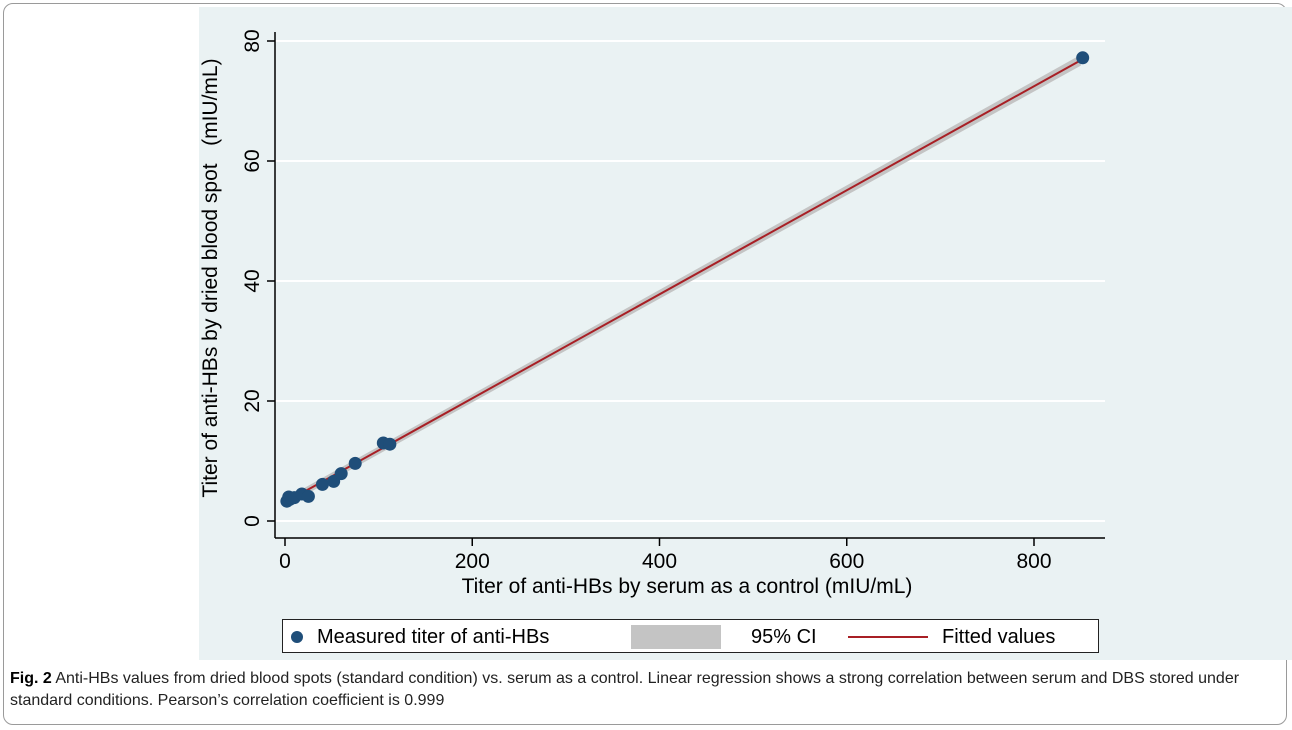 This screenshot has height=730, width=1292. I want to click on legend-item-fitted: Fitted values, so click(951, 637).